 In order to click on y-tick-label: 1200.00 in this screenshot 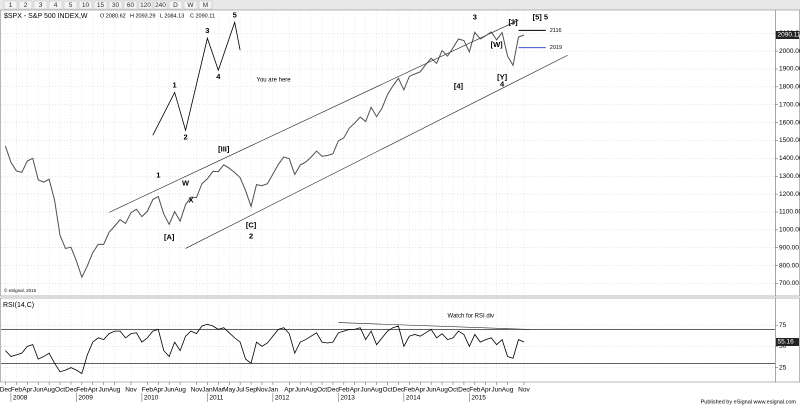, I will do `click(789, 194)`.